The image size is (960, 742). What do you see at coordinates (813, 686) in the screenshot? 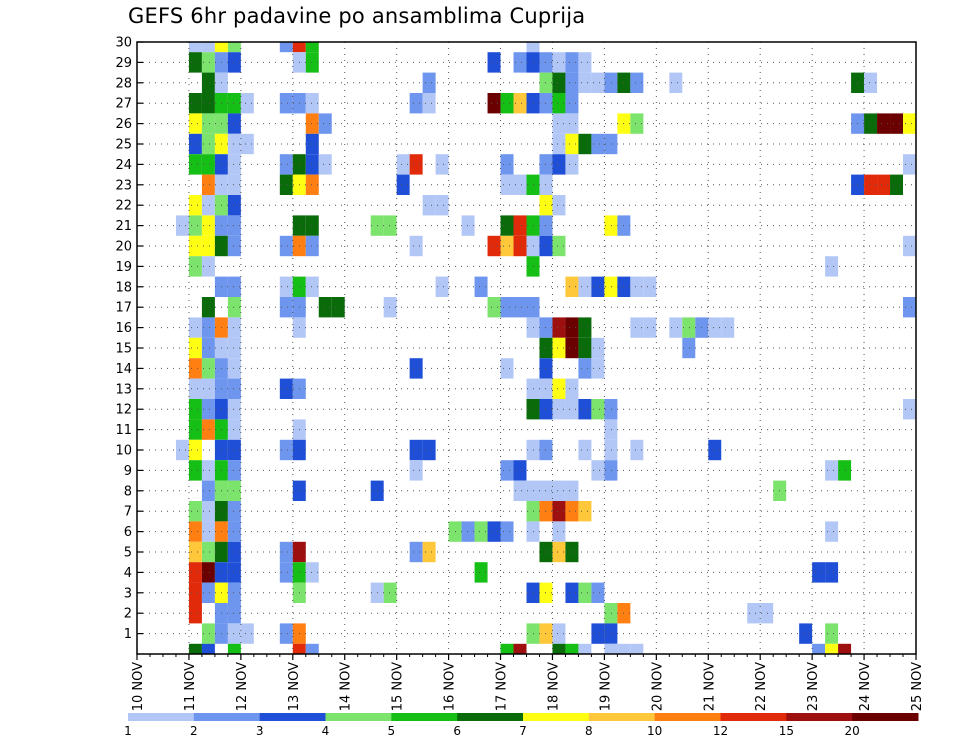
I see `x-tick-label: 23 NOV` at bounding box center [813, 686].